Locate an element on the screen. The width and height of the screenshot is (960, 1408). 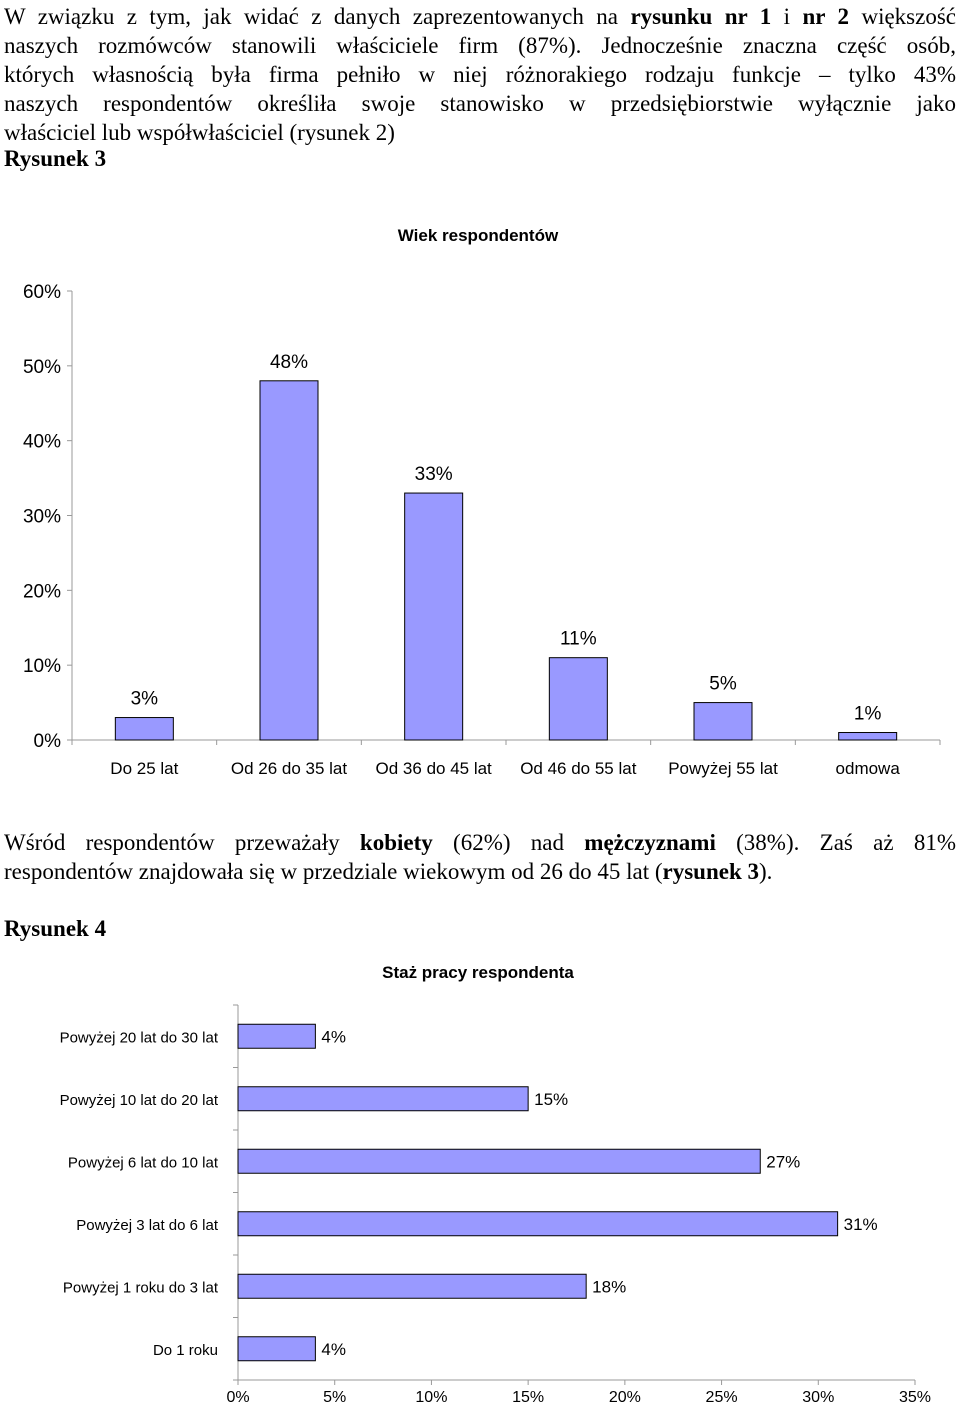
text-run: ). is located at coordinates (766, 871).